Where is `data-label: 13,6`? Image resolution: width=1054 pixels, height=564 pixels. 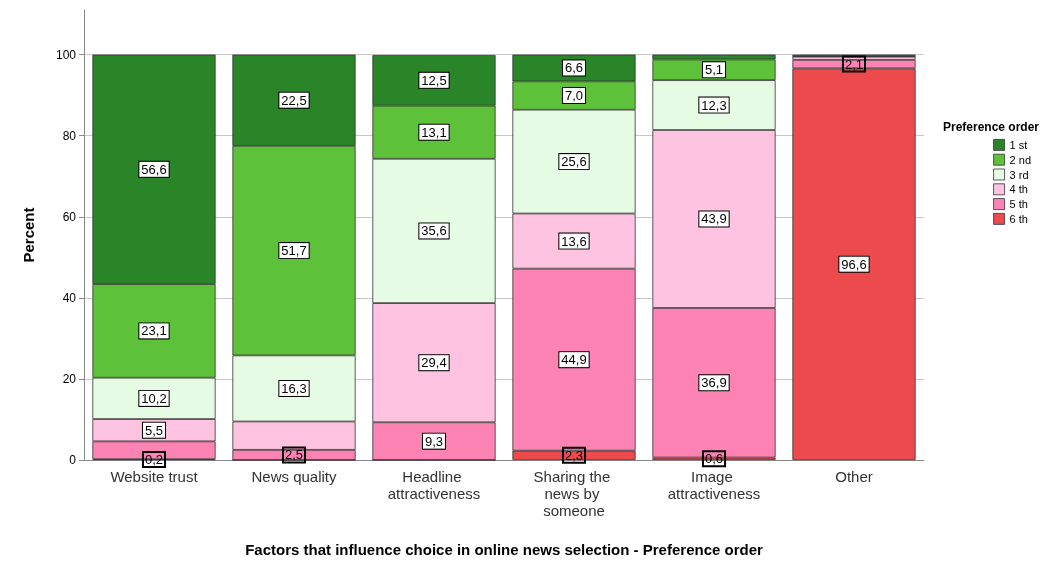
data-label: 13,6 is located at coordinates (574, 241).